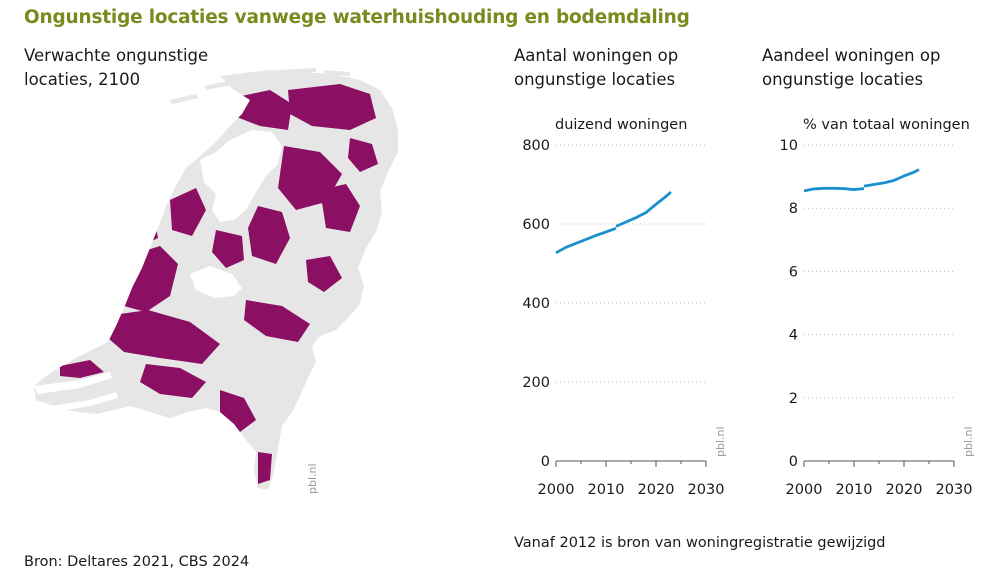 The height and width of the screenshot is (578, 1000). What do you see at coordinates (556, 490) in the screenshot?
I see `chart1-xtick-0: 2000` at bounding box center [556, 490].